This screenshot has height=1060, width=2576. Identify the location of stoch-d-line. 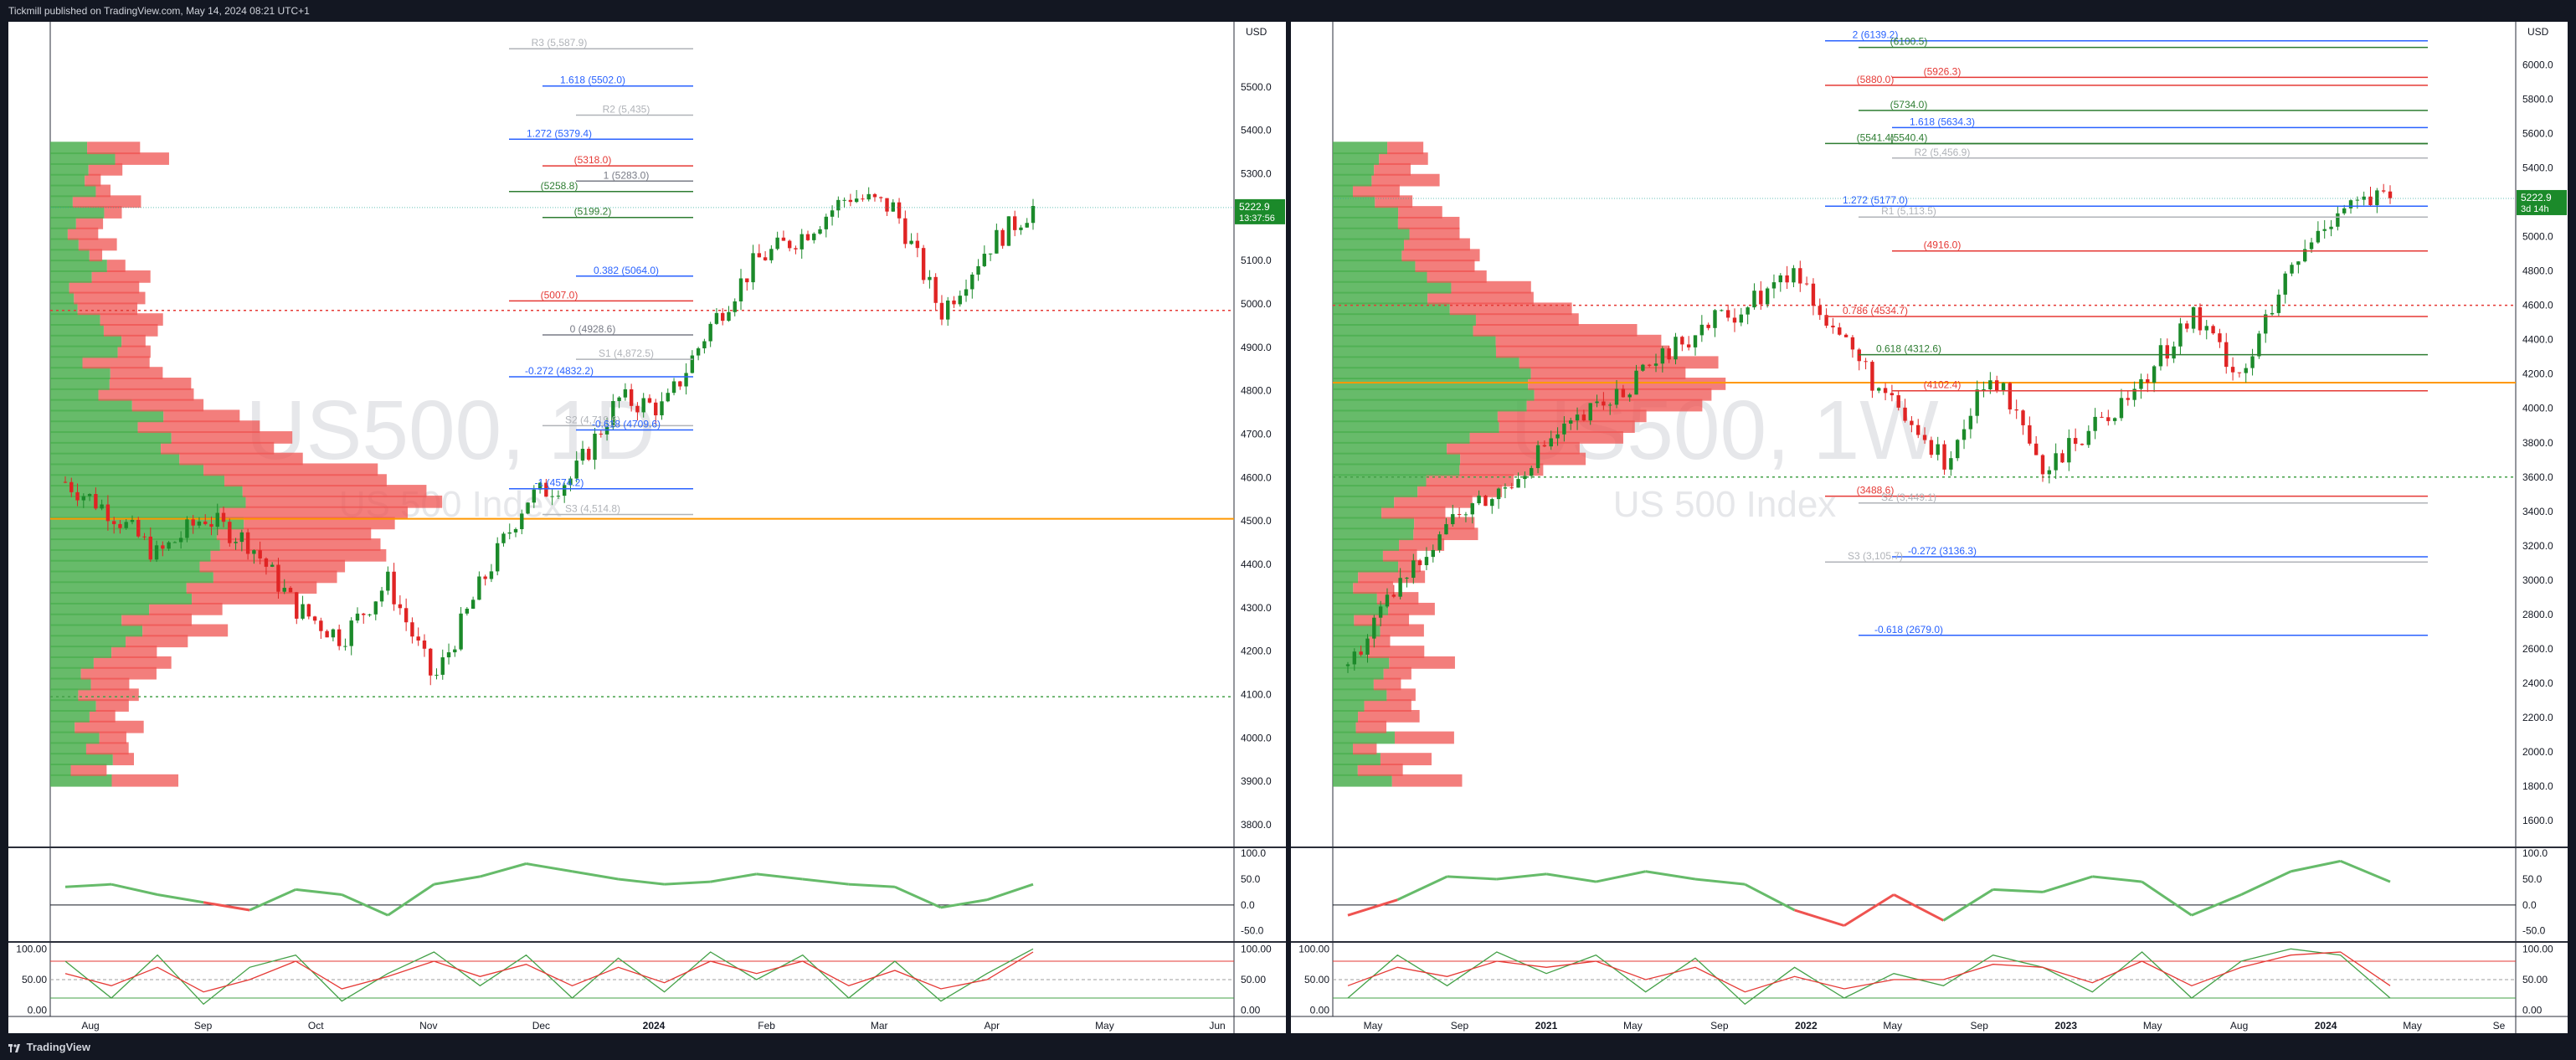
(1869, 972).